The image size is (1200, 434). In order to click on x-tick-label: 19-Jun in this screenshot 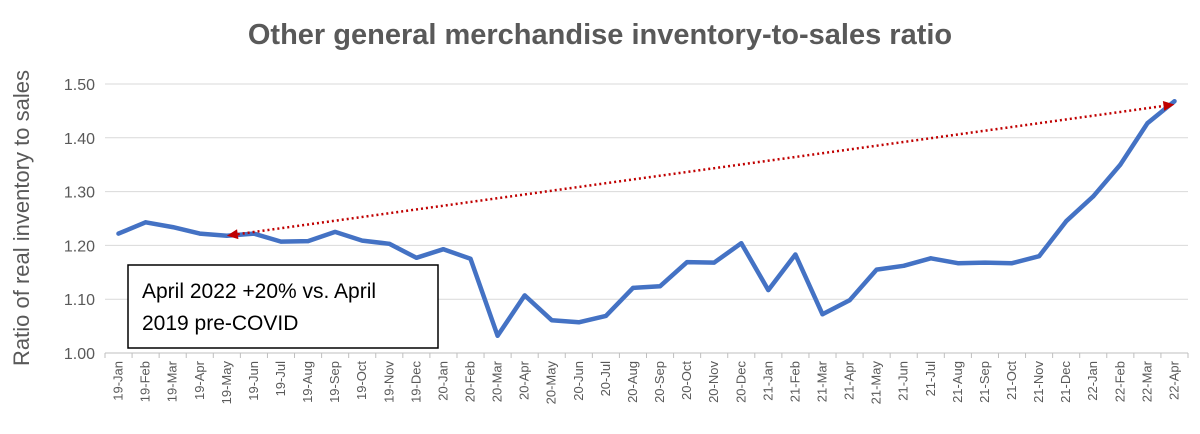, I will do `click(253, 381)`.